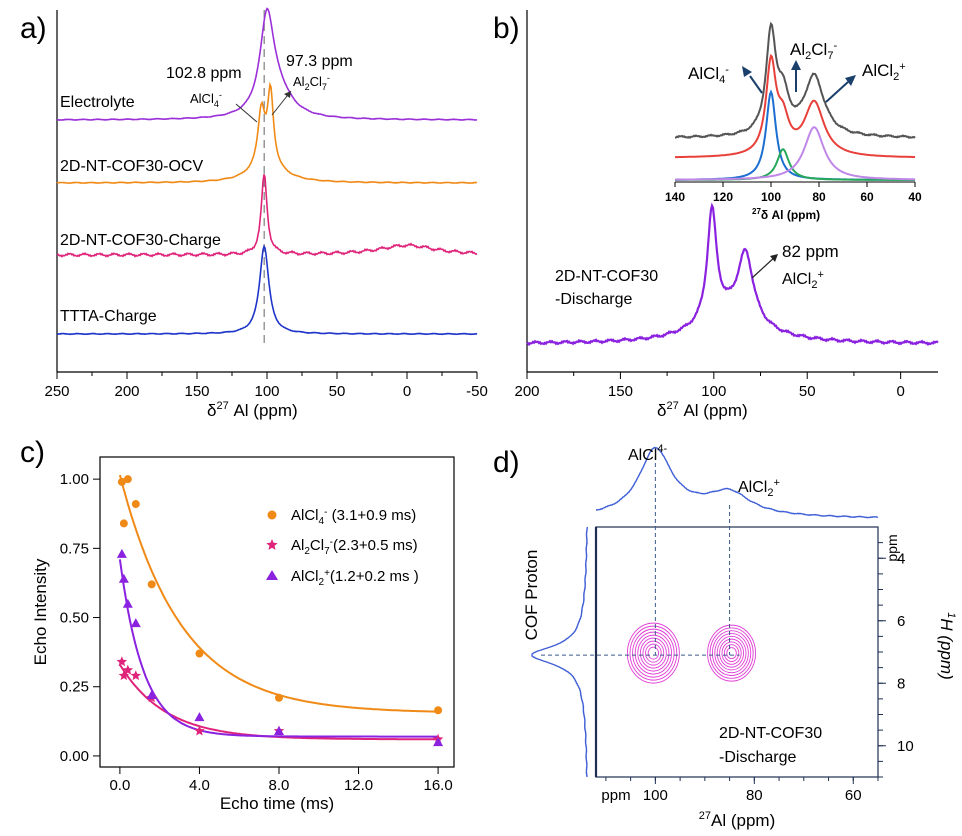 This screenshot has height=836, width=962. Describe the element at coordinates (277, 803) in the screenshot. I see `c-x-axis-title: Echo time (ms)` at that location.